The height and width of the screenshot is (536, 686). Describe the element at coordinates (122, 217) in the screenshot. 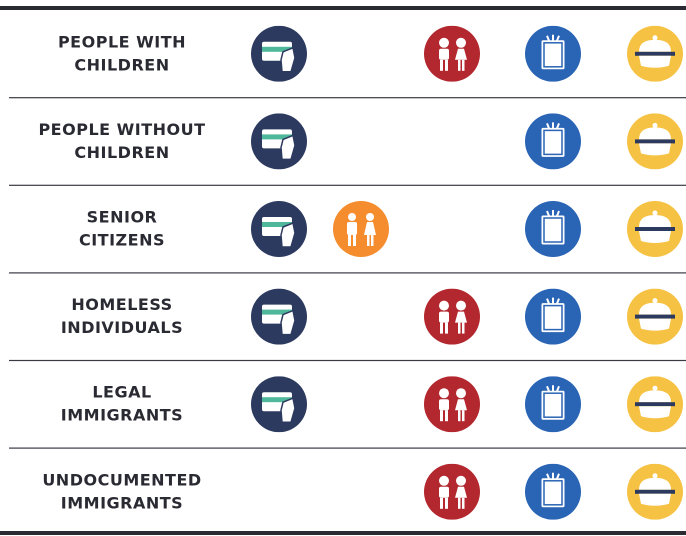

I see `row-label: SENIOR` at that location.